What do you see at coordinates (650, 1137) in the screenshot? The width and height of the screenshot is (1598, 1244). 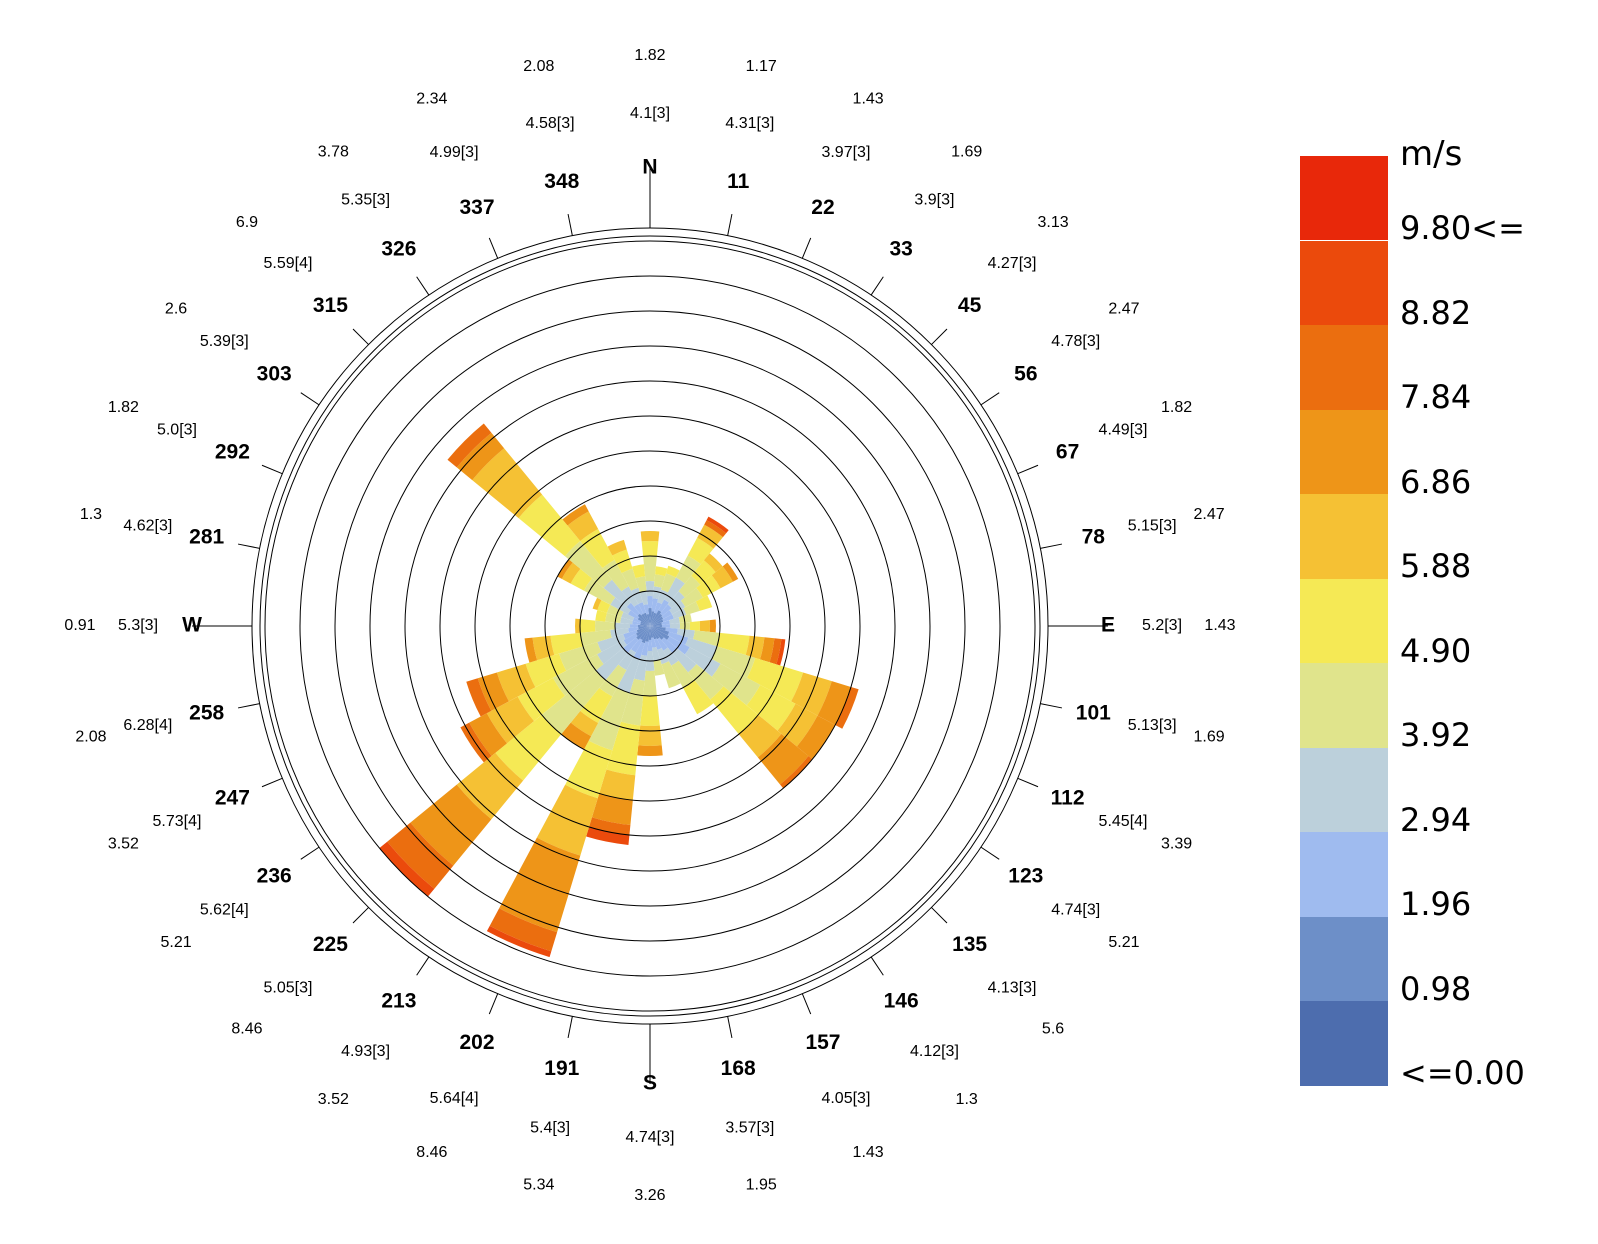 I see `mean-speed-label-S: 4.74[3]` at bounding box center [650, 1137].